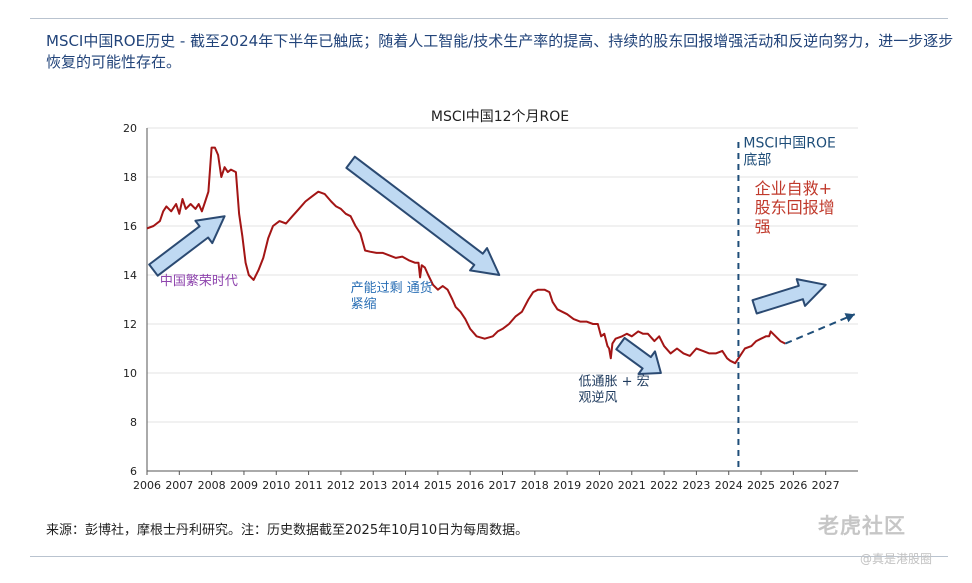  What do you see at coordinates (130, 128) in the screenshot?
I see `y-tick-label: 20` at bounding box center [130, 128].